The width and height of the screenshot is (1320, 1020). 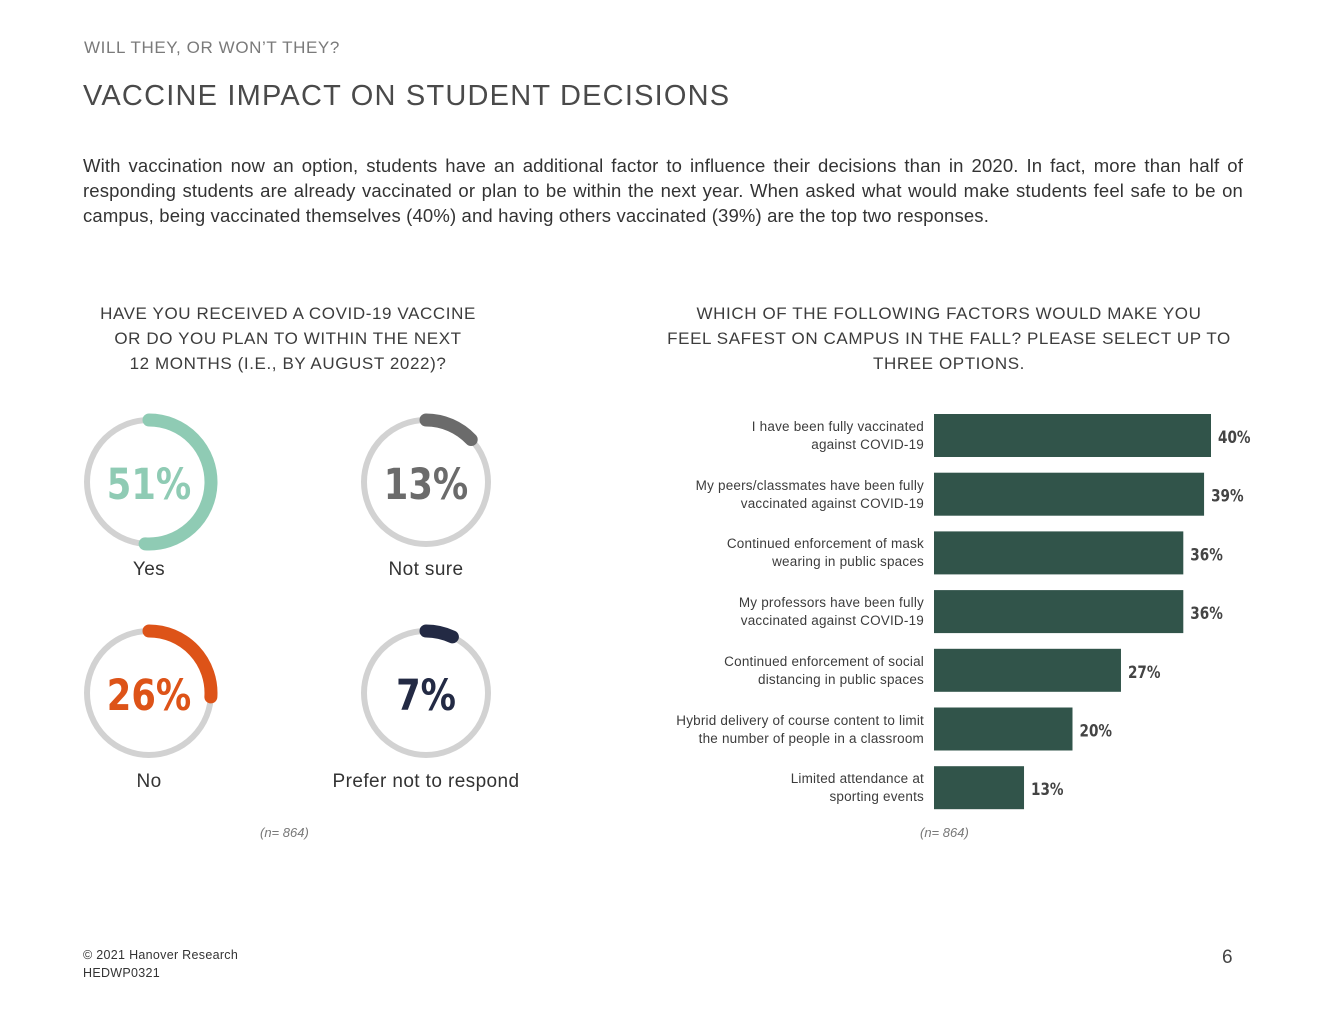 What do you see at coordinates (149, 485) in the screenshot?
I see `donut-value-label: 51%` at bounding box center [149, 485].